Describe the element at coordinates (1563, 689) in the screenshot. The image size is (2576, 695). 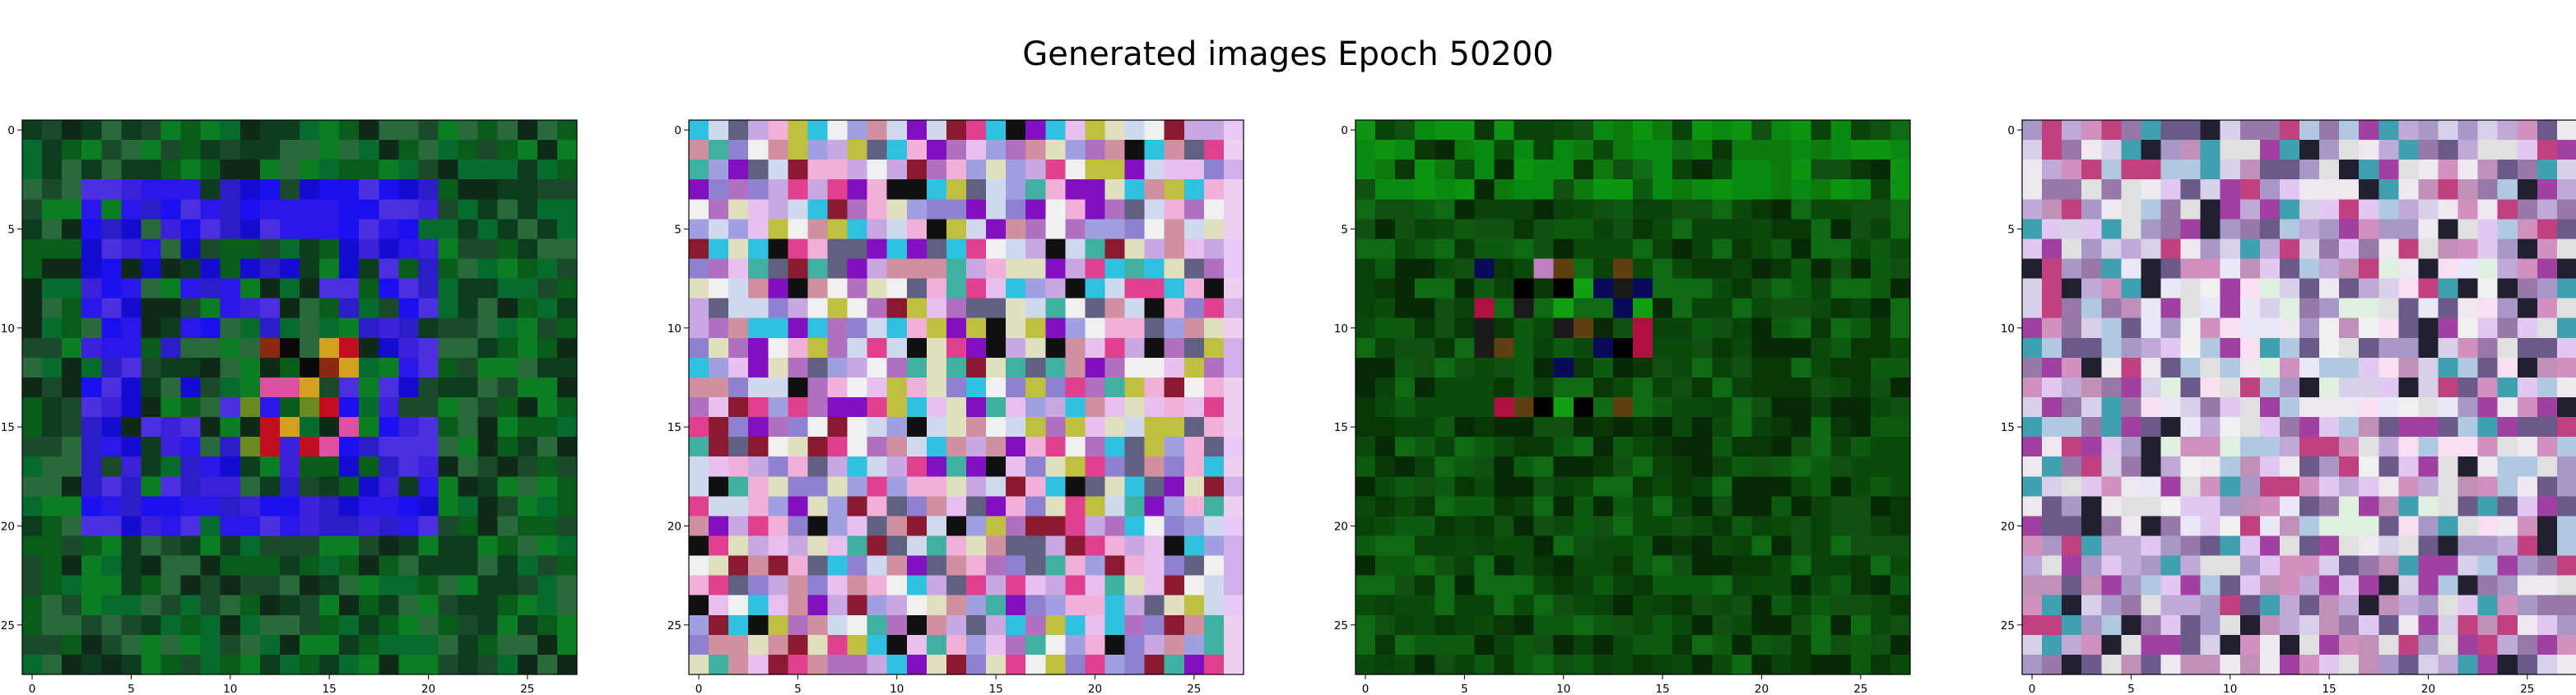
I see `x-tick-label: 10` at that location.